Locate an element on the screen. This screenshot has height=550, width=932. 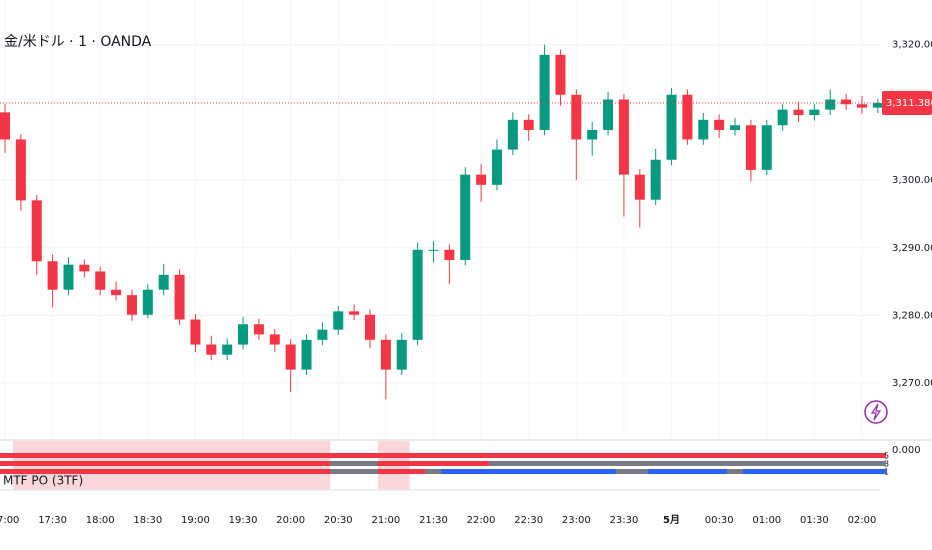
x-tick-label: 21:30 is located at coordinates (433, 520).